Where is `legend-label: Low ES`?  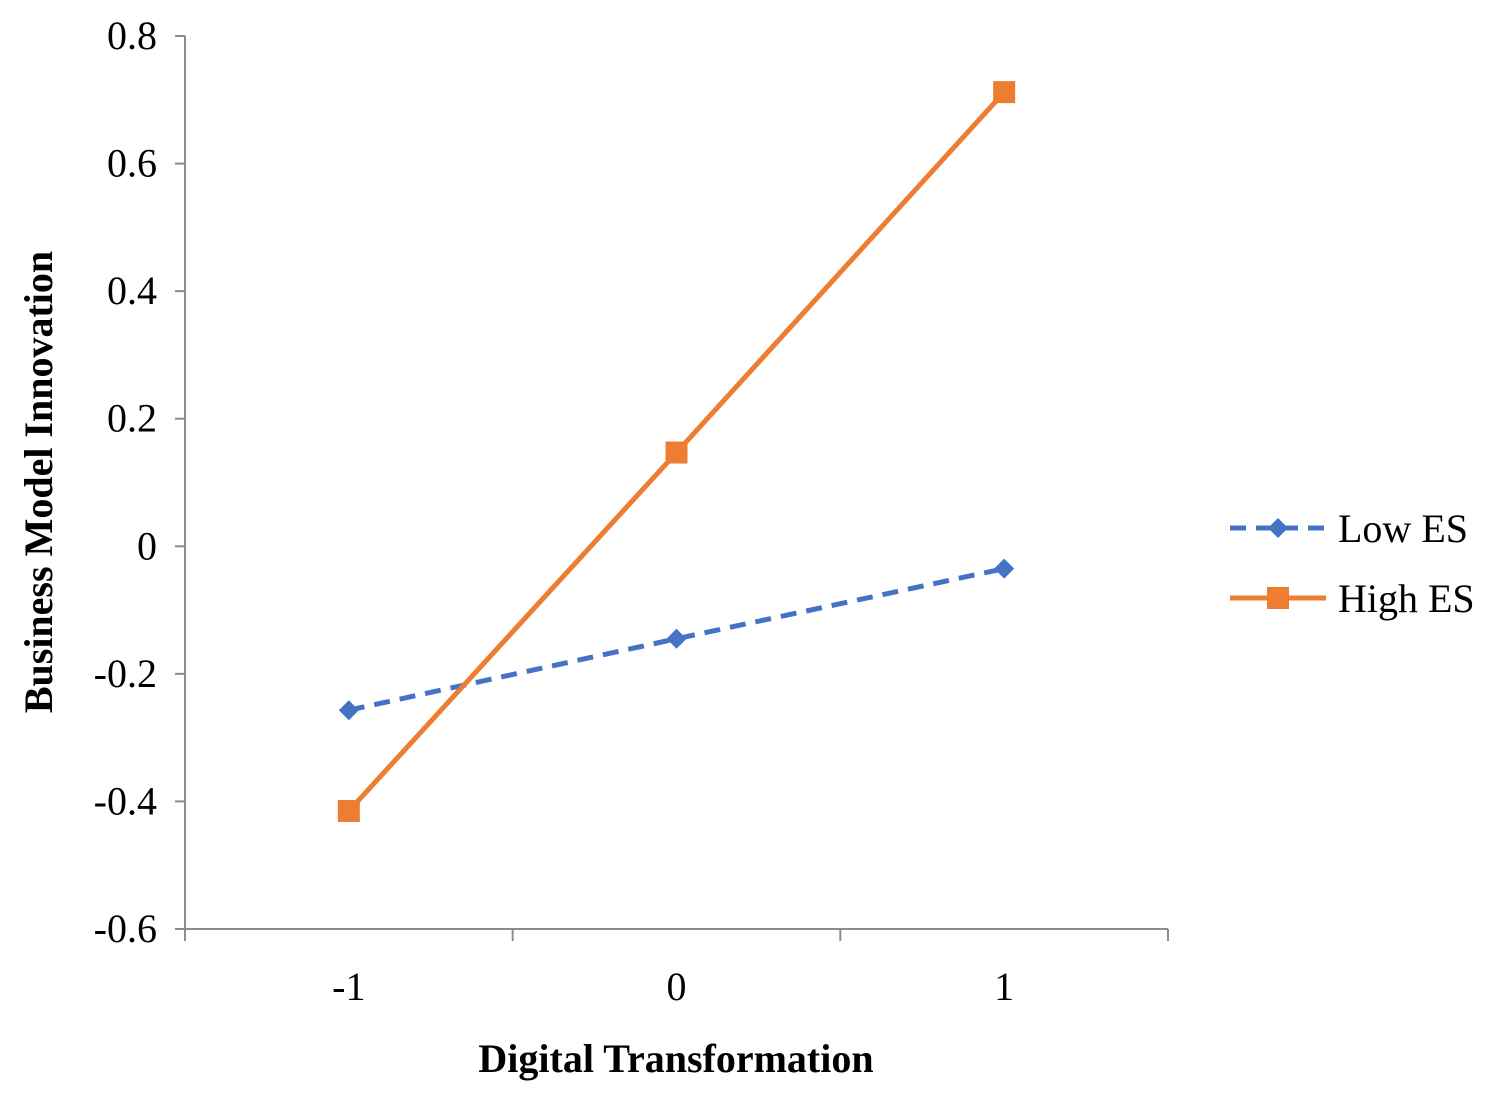
legend-label: Low ES is located at coordinates (1403, 528).